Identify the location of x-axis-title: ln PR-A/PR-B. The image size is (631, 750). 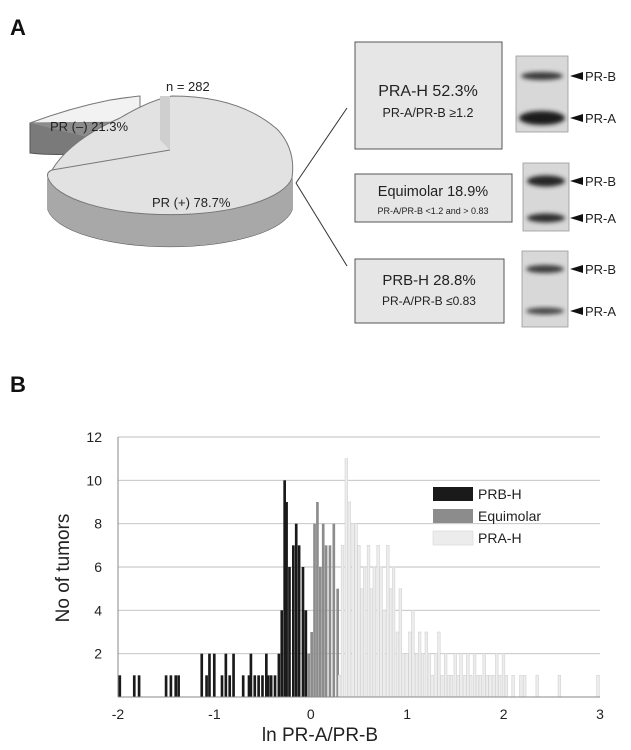
(320, 735).